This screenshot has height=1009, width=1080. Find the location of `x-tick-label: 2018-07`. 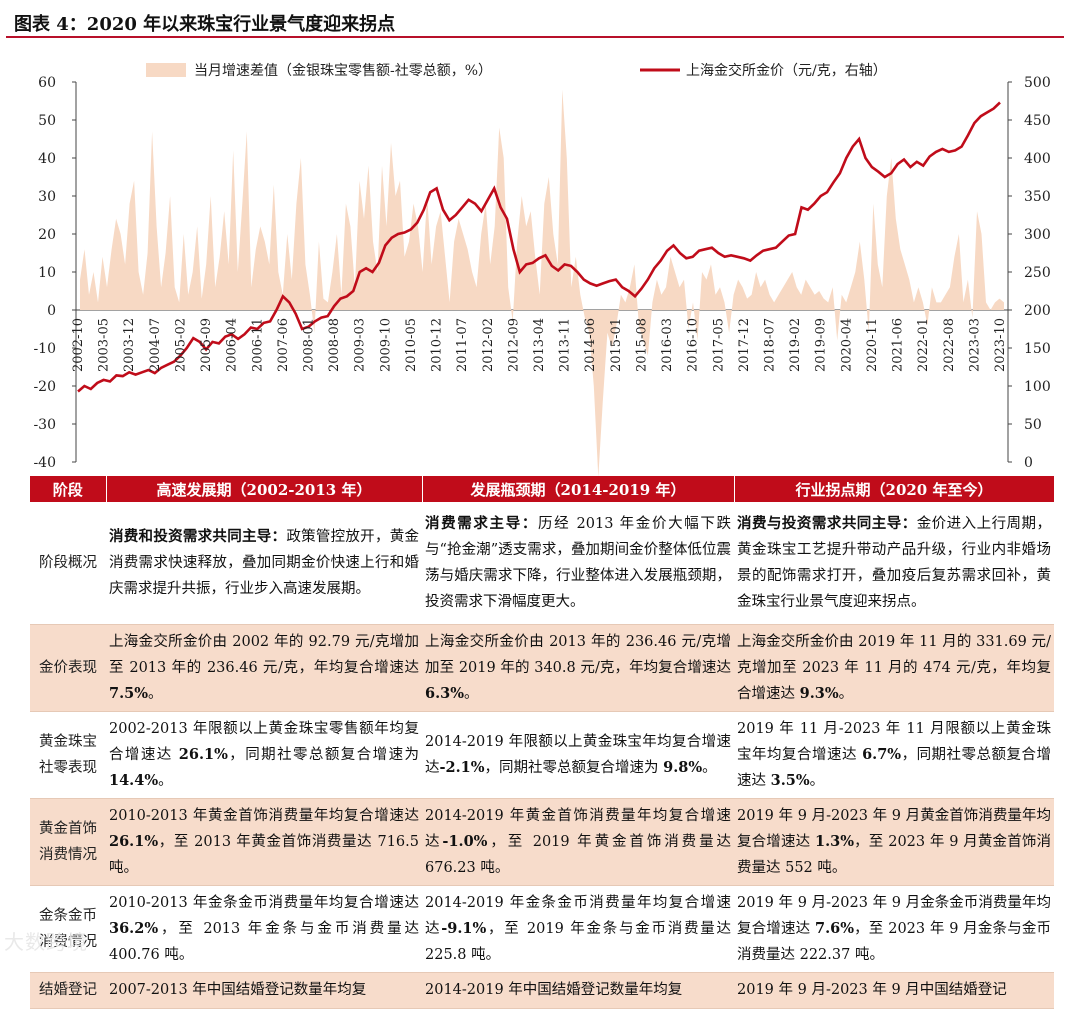

x-tick-label: 2018-07 is located at coordinates (770, 345).